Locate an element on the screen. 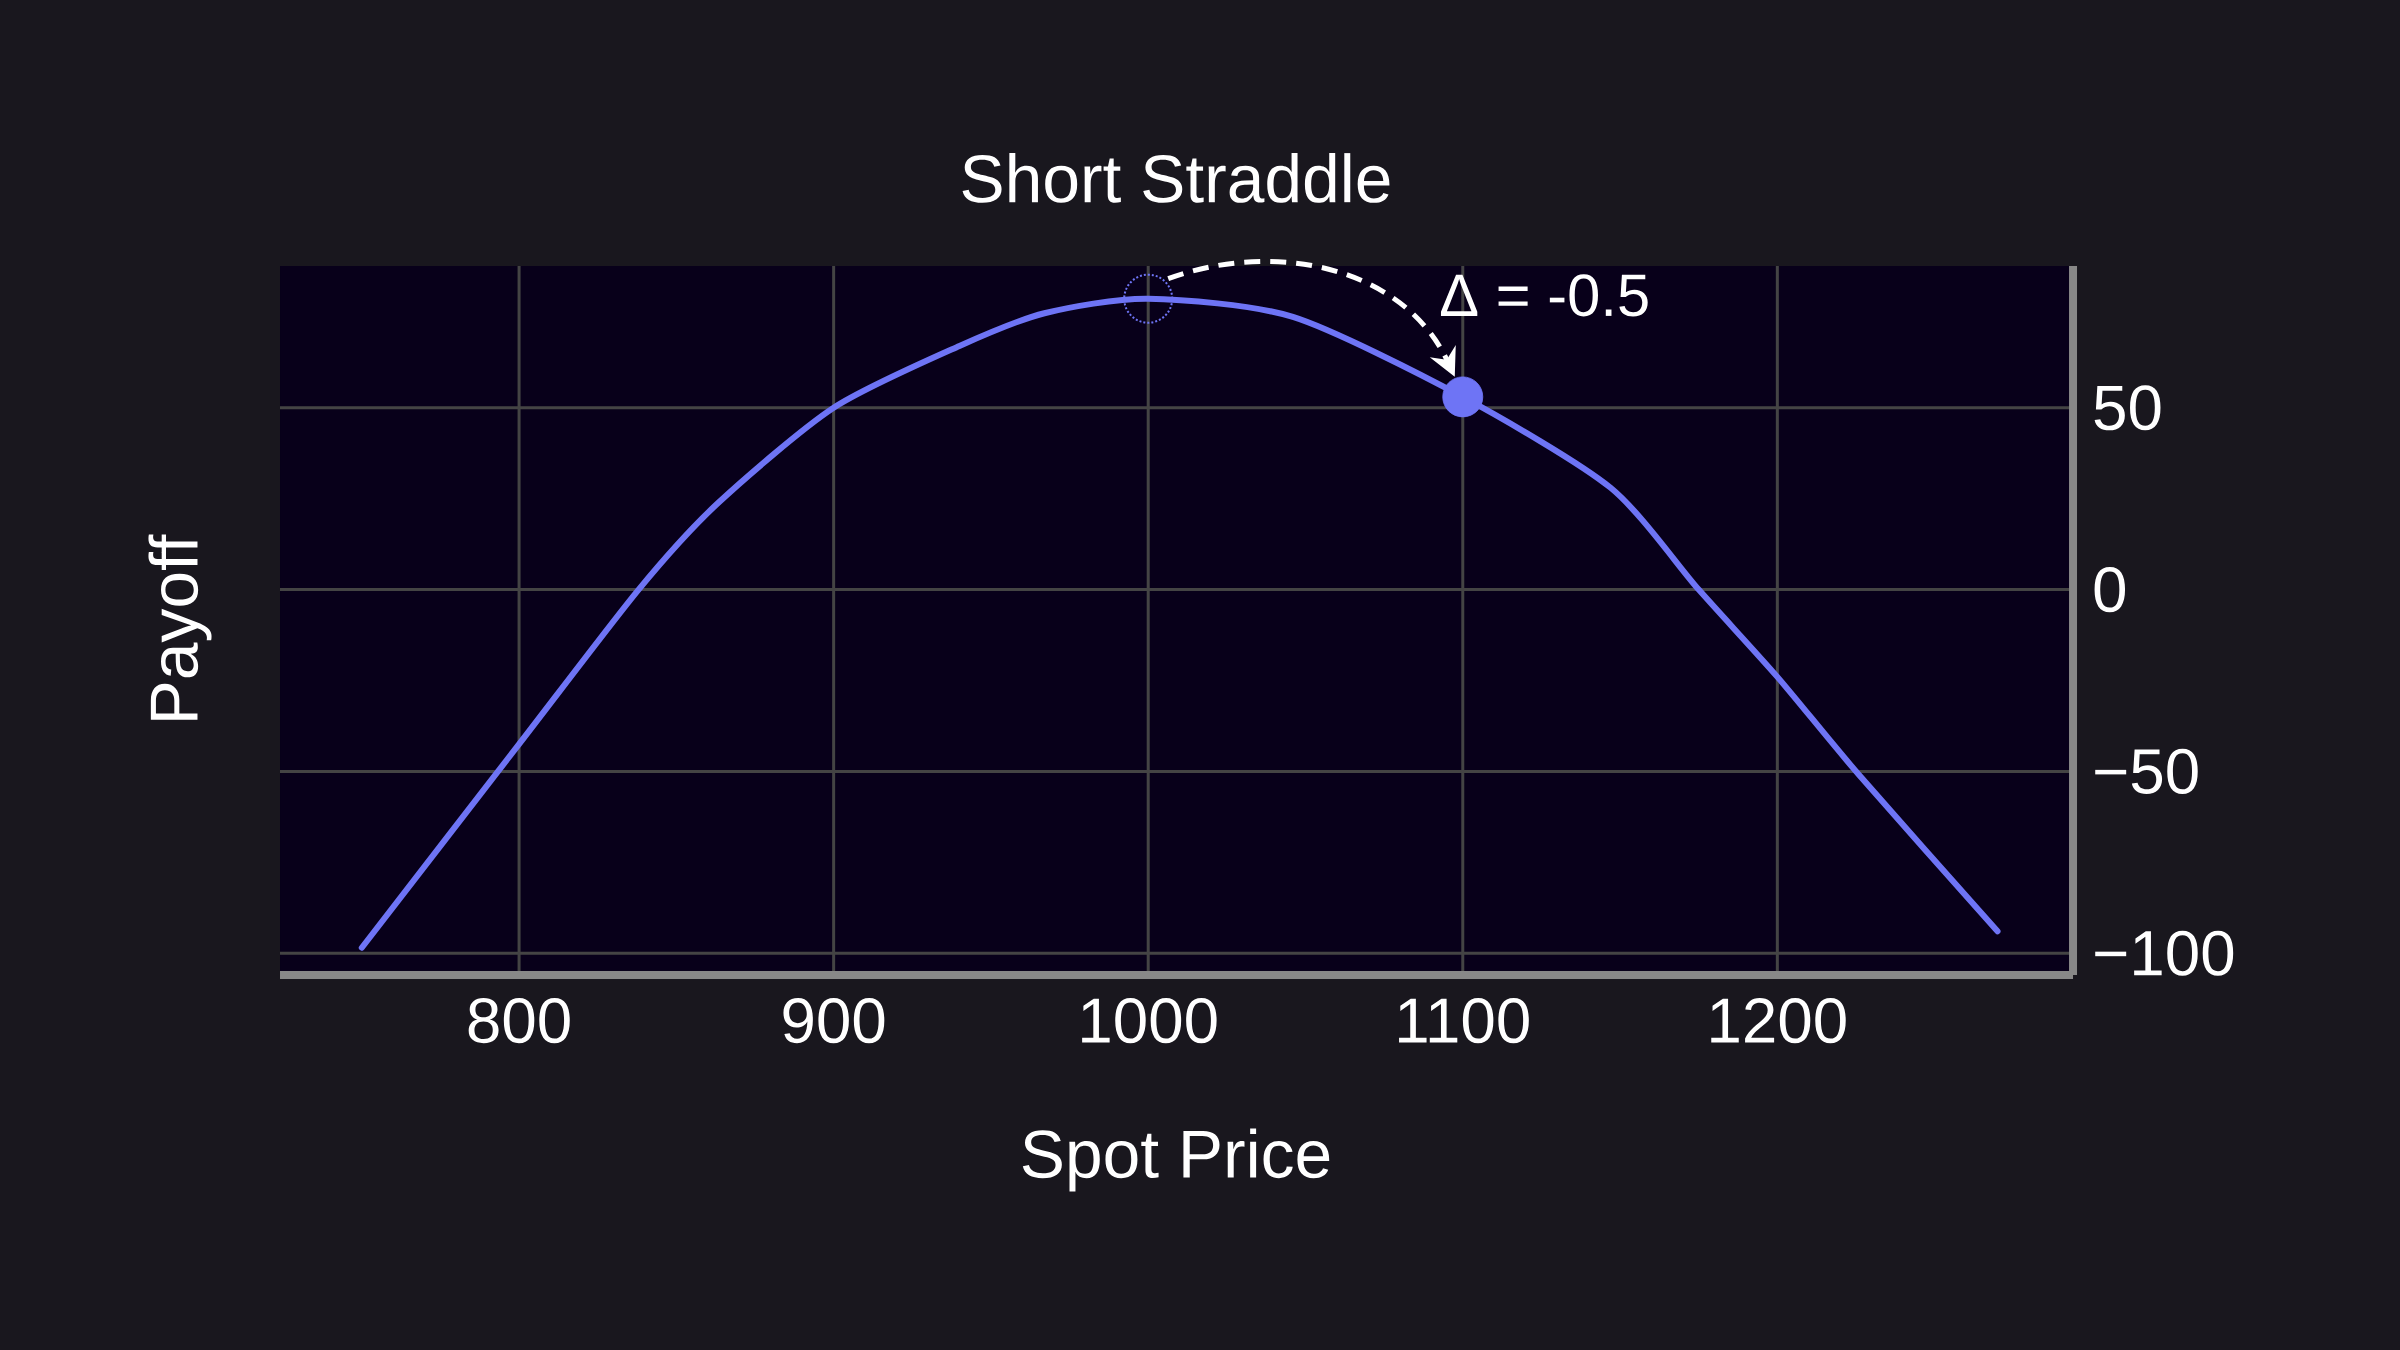 The width and height of the screenshot is (2400, 1350). annotation: Δ = -0.5 is located at coordinates (1544, 295).